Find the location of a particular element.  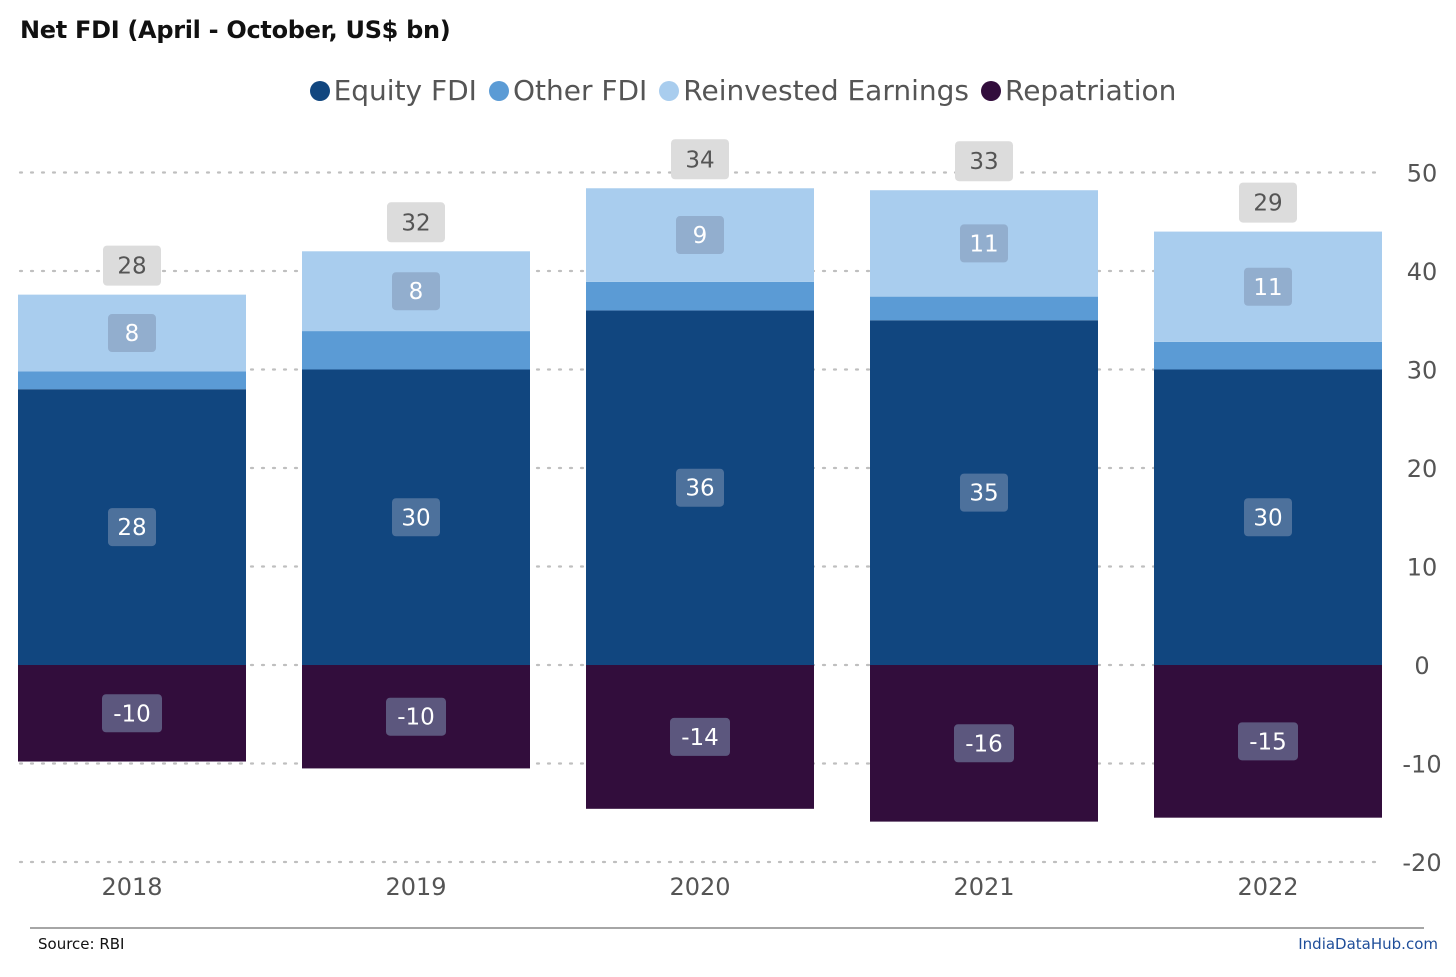

legend-label-repatriation: Repatriation is located at coordinates (1091, 90).